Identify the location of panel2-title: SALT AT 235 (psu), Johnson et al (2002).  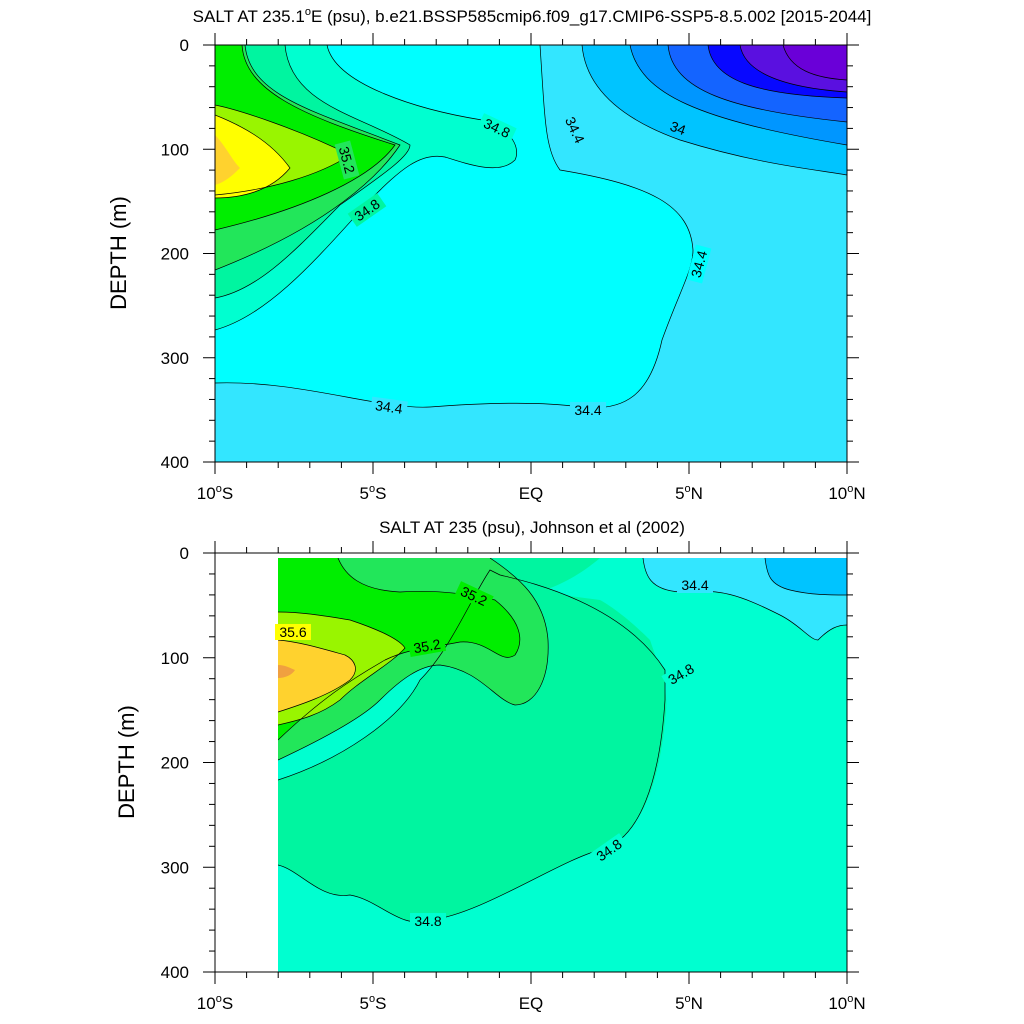
(532, 527).